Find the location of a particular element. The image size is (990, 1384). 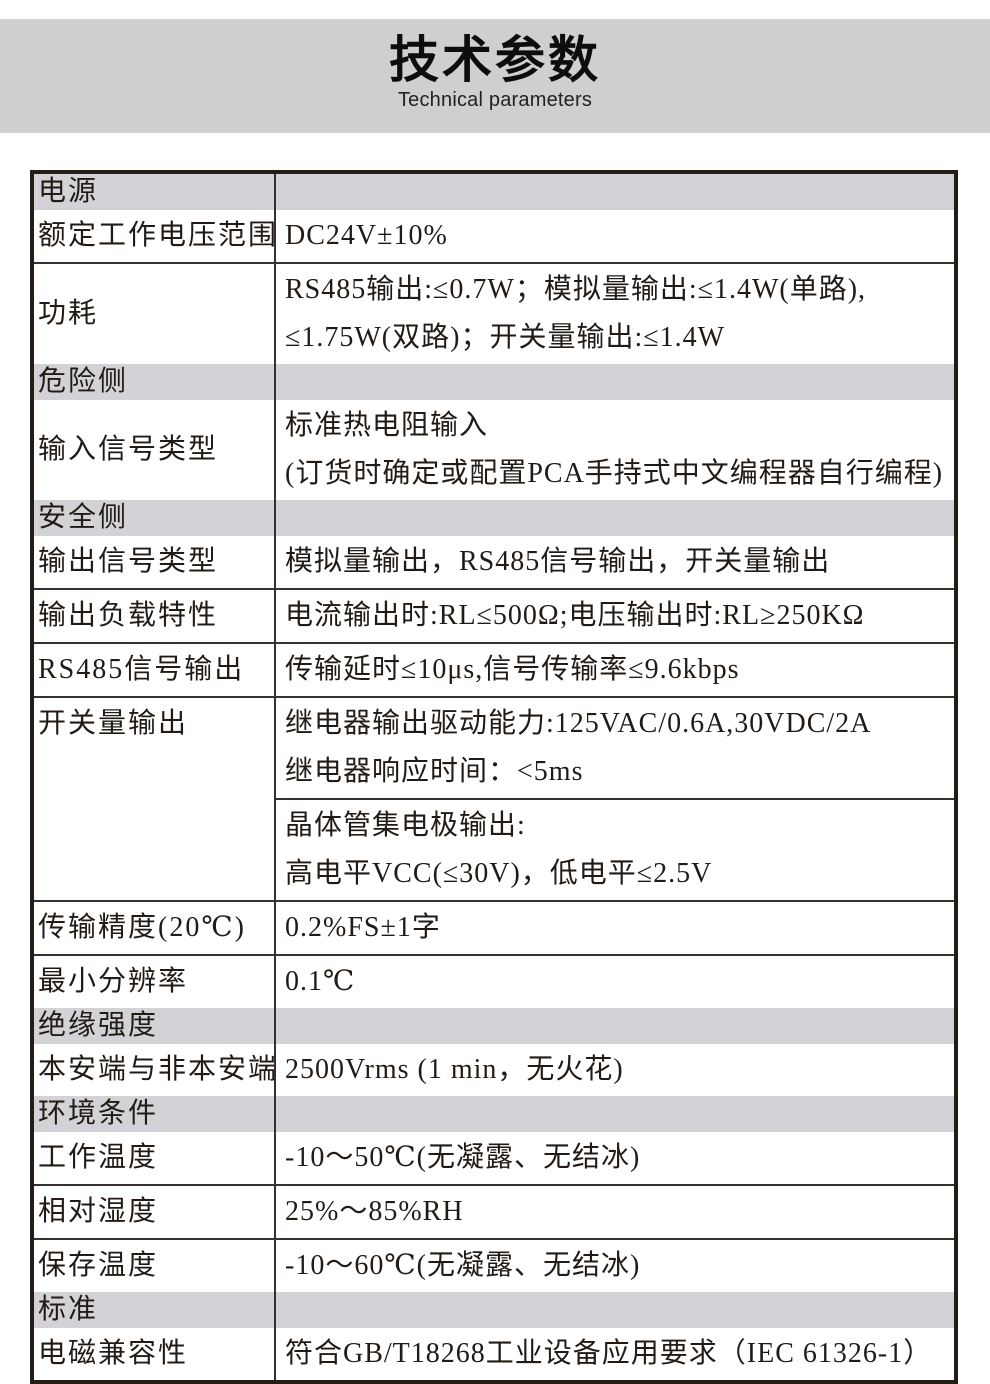

table-row: 工作温度 -10～50℃(无凝露、无结冰) is located at coordinates (494, 1158).